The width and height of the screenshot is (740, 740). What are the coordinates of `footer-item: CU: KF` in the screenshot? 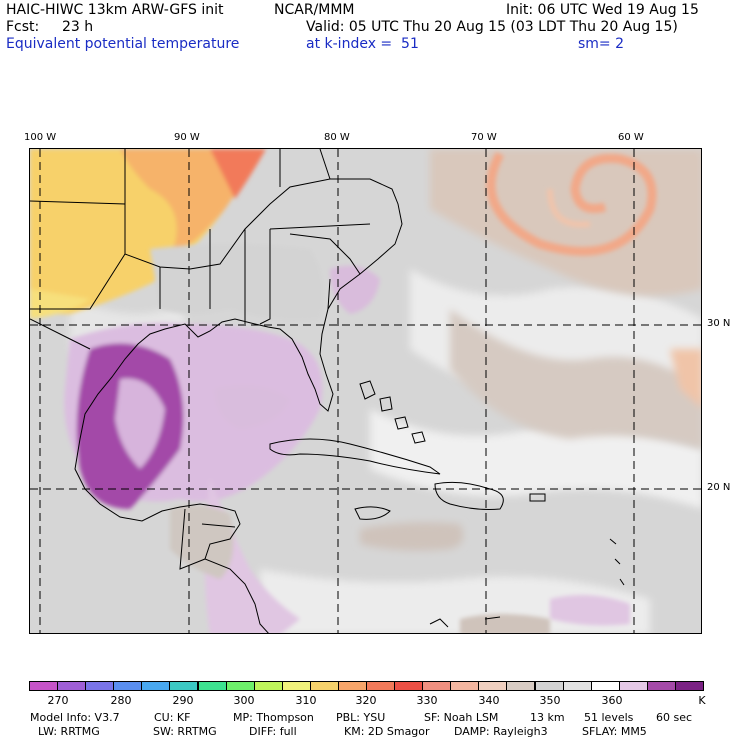 It's located at (172, 717).